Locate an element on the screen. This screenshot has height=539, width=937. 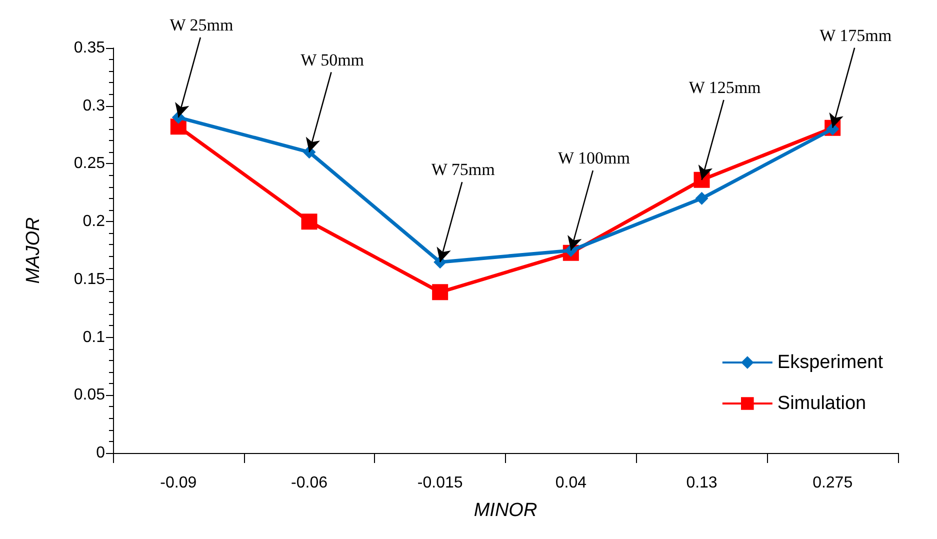
annotation: W 75mm is located at coordinates (463, 170).